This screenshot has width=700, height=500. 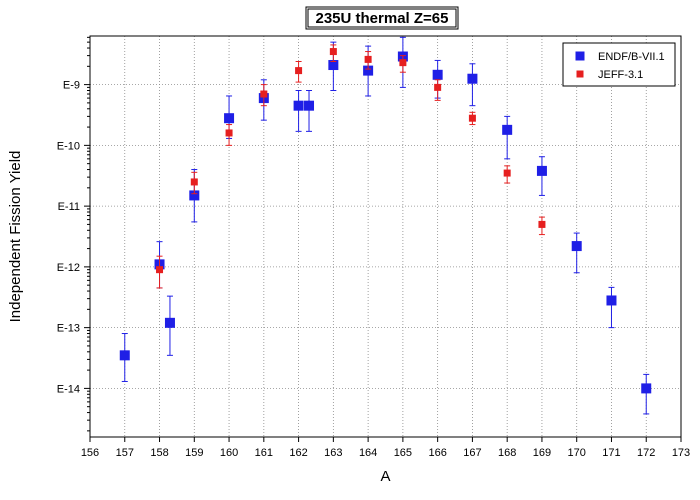 I want to click on y-tick-label: E-10, so click(x=68, y=146).